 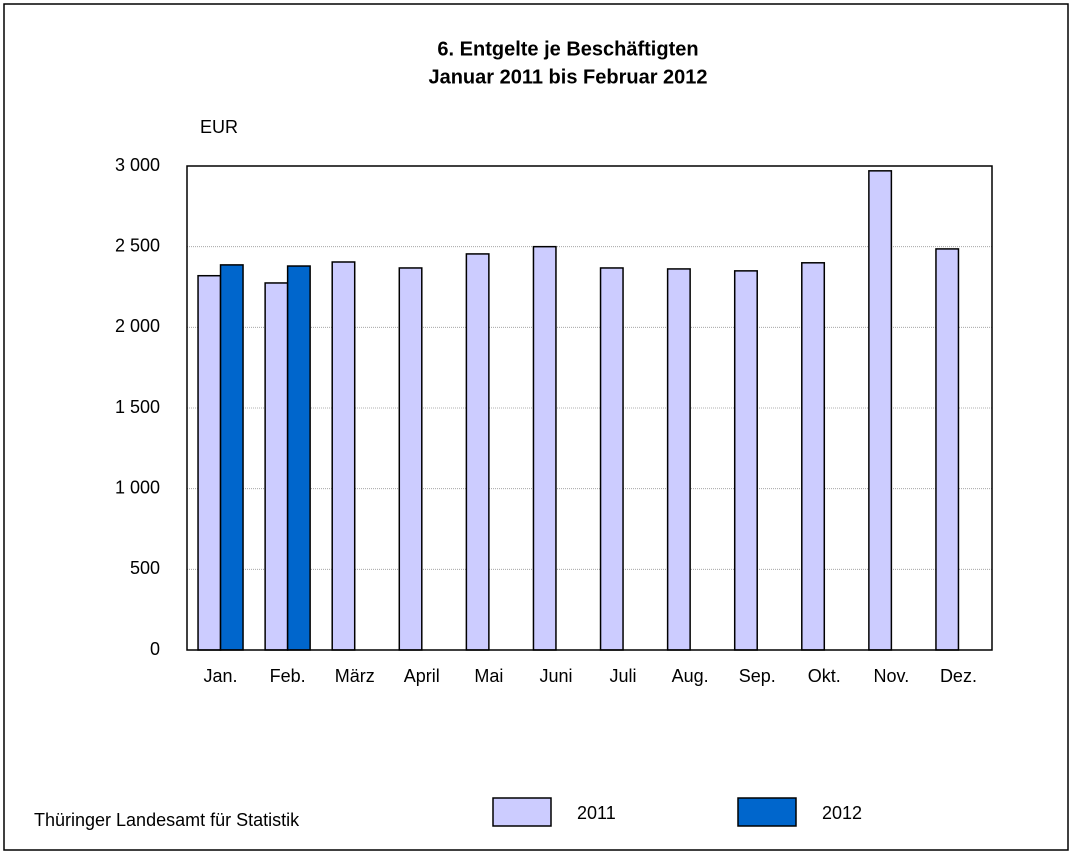 I want to click on source: Thüringer Landesamt für Statistik, so click(x=167, y=820).